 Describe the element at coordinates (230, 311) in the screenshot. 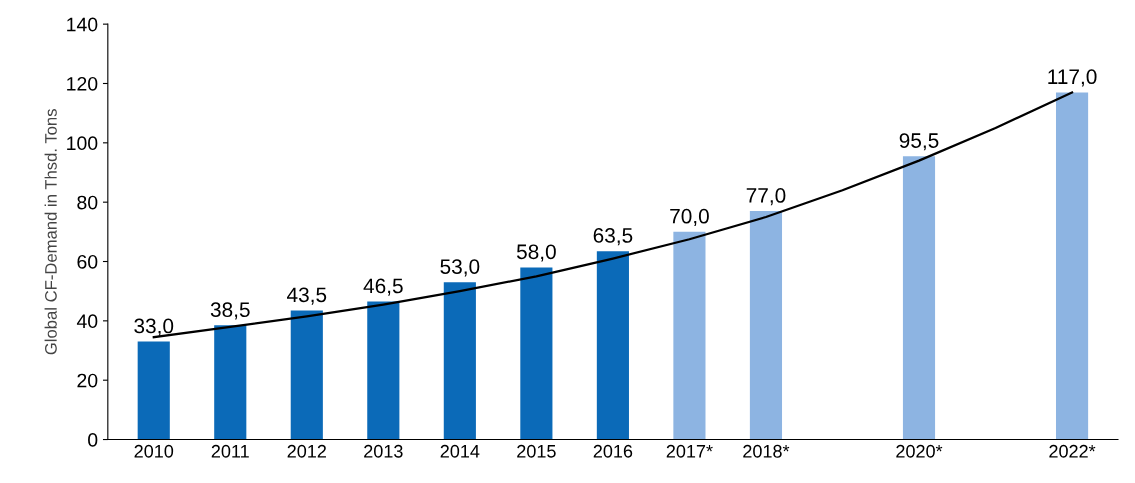

I see `data-label: 38,5` at that location.